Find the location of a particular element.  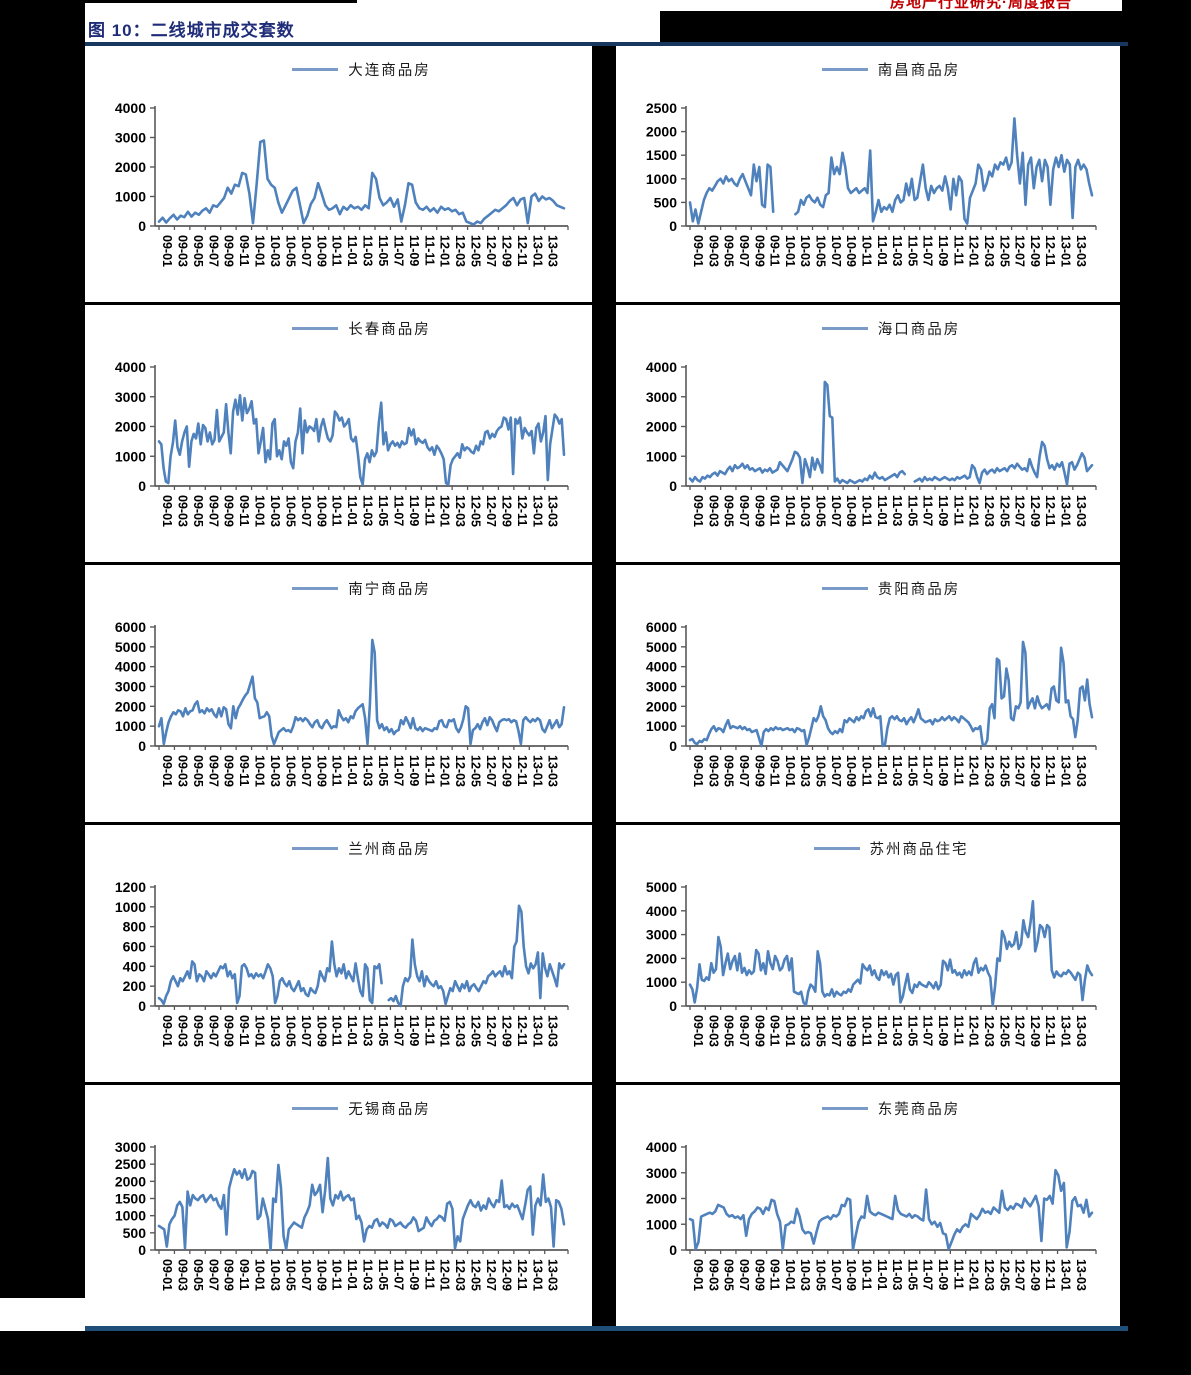

legend-suzhou: 苏州商品住宅 is located at coordinates (891, 848).